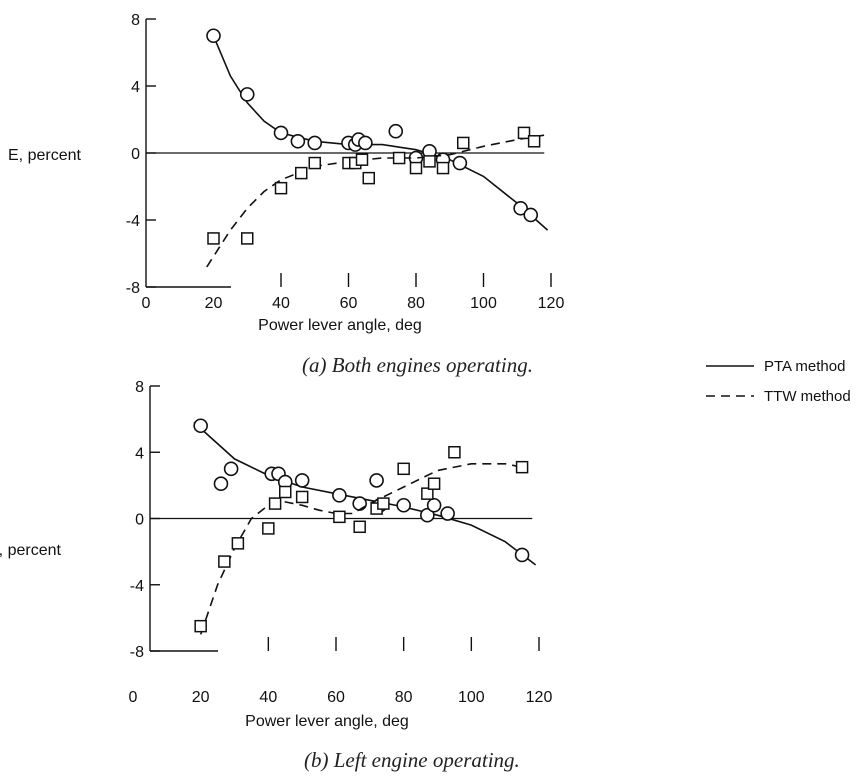 This screenshot has height=777, width=868. What do you see at coordinates (416, 303) in the screenshot?
I see `panel-a-x-tick-label: 80` at bounding box center [416, 303].